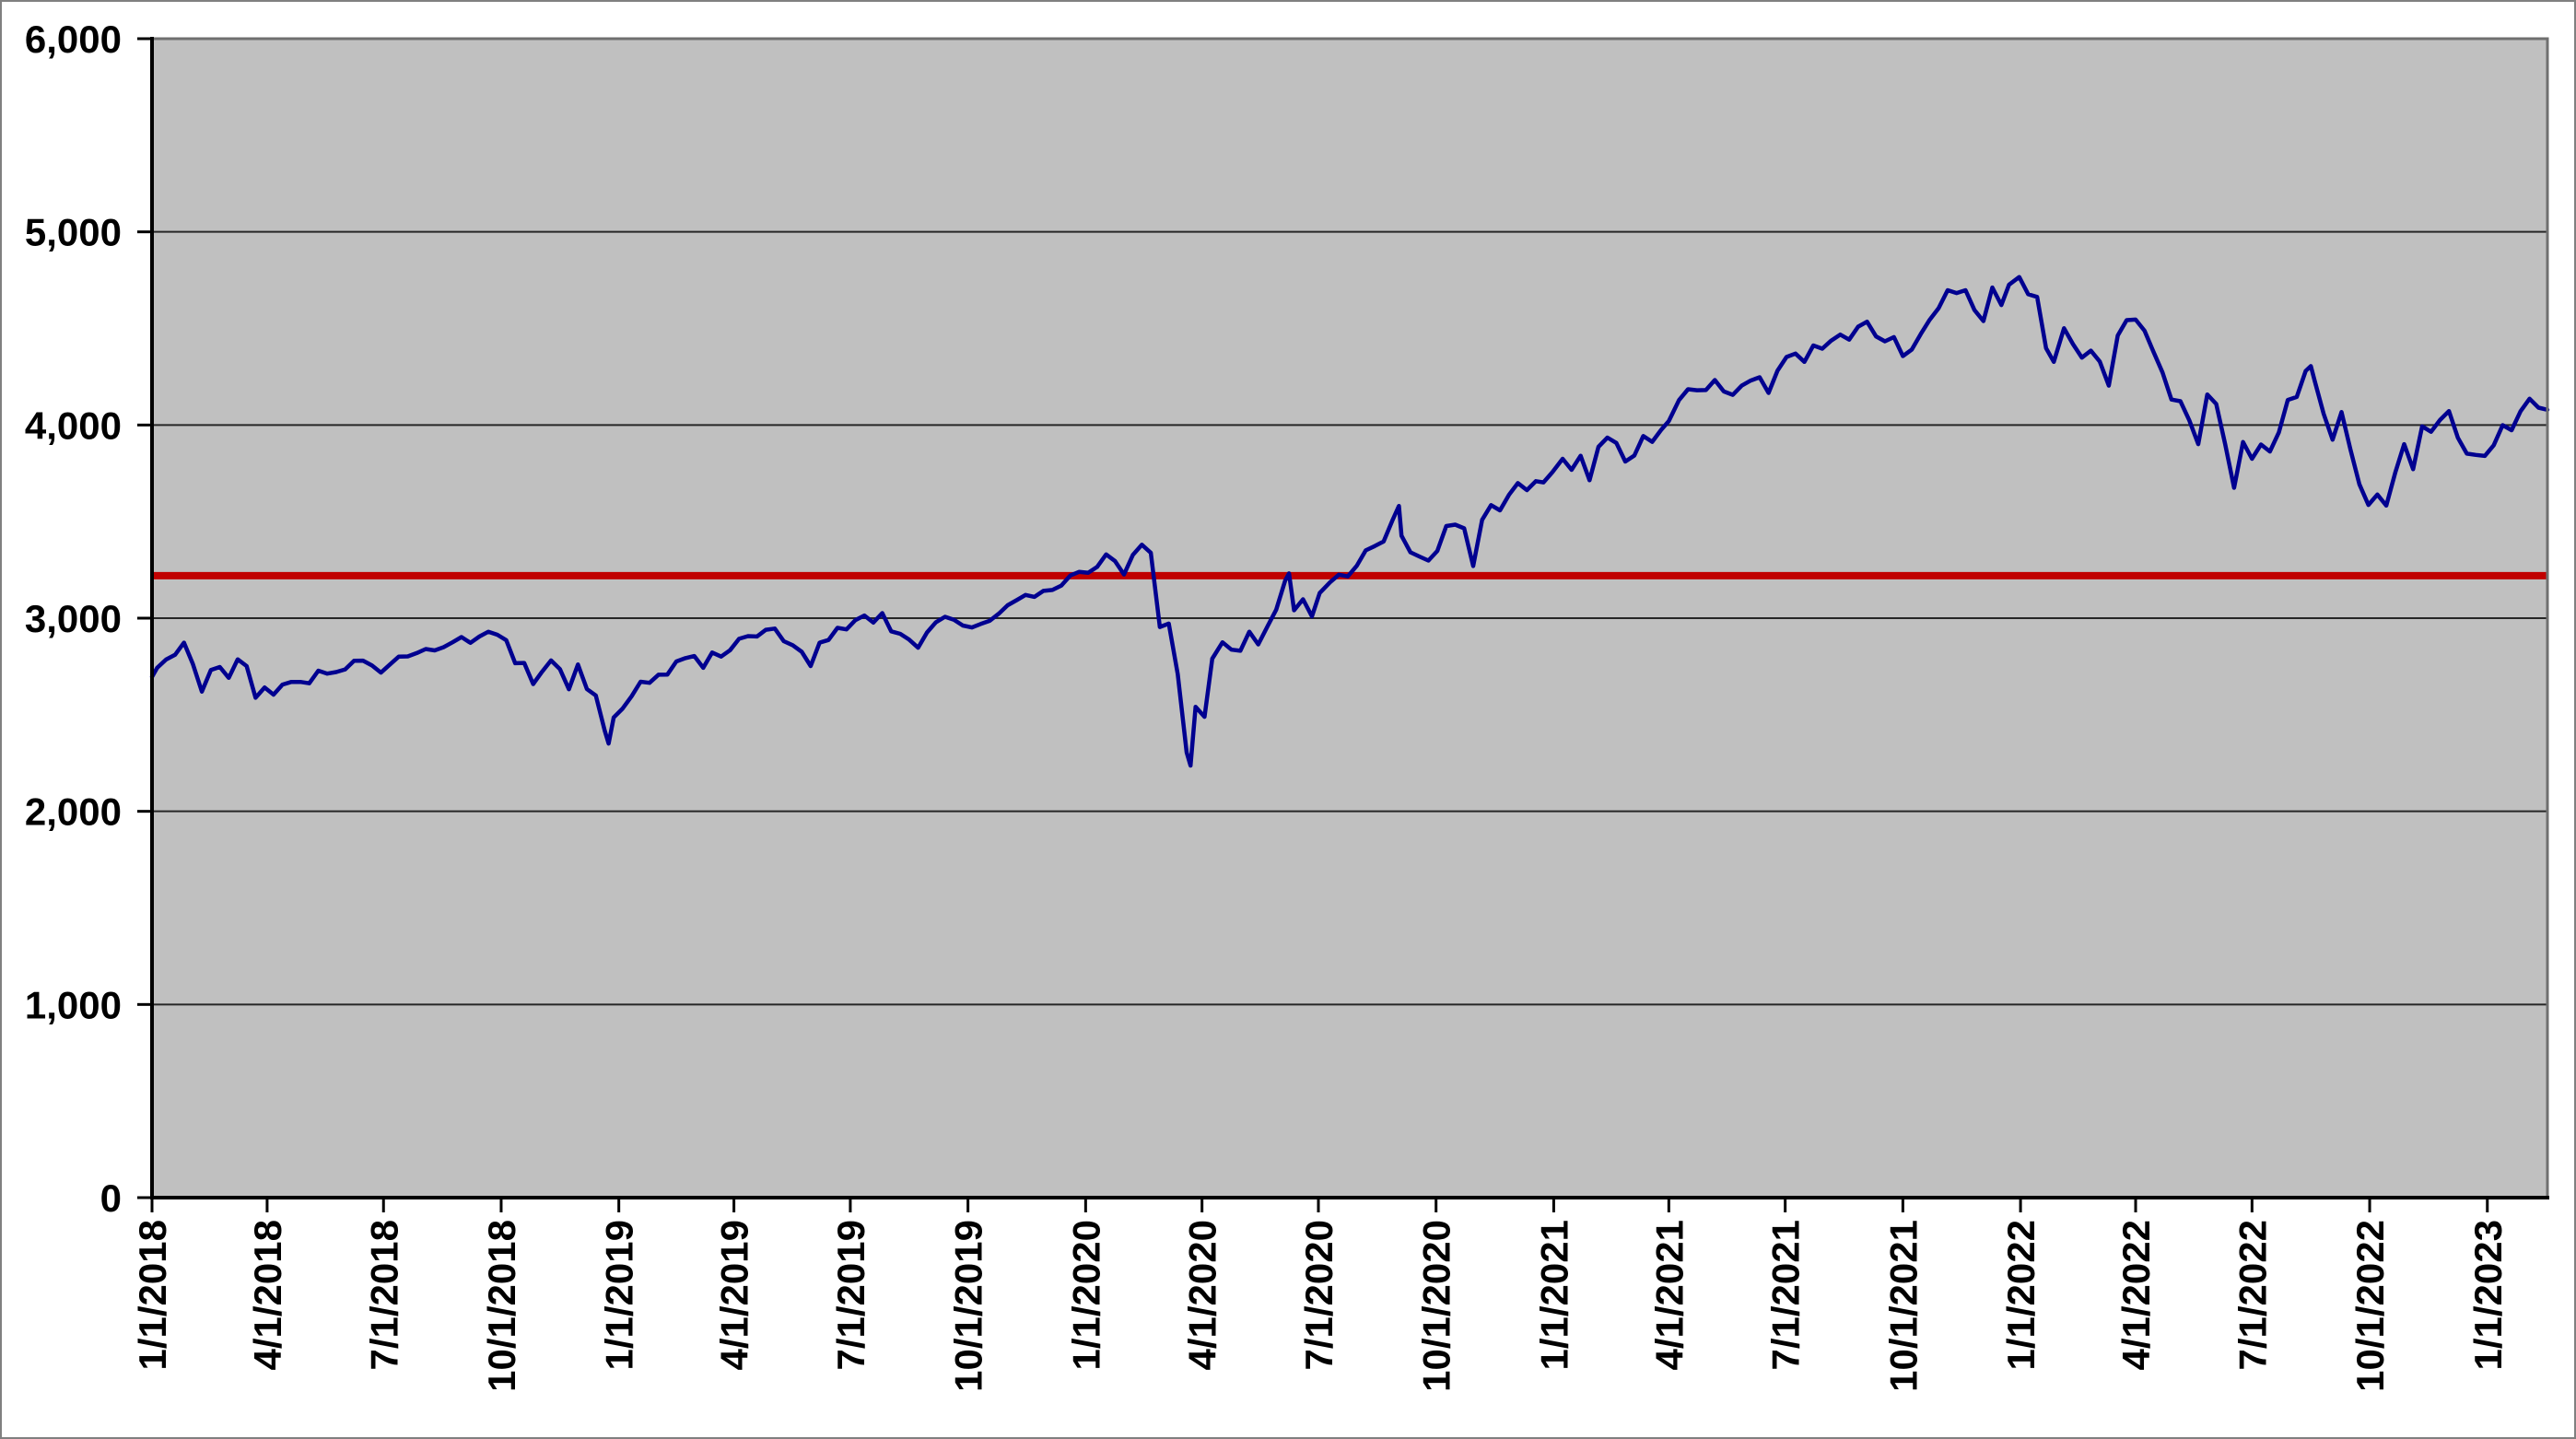  Describe the element at coordinates (1085, 1295) in the screenshot. I see `x-axis-label: 1/1/2020` at that location.